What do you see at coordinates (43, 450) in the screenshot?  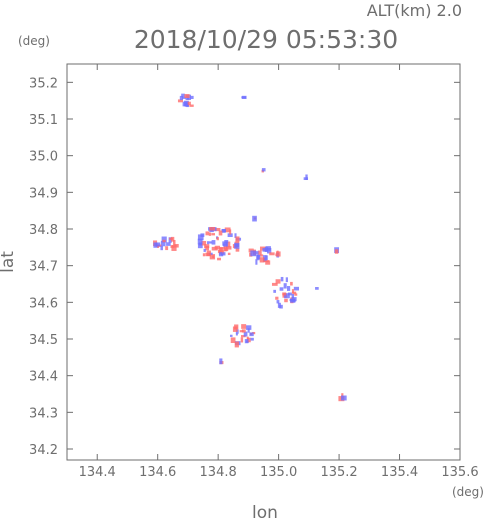 I see `y-tick-label: 34.2` at bounding box center [43, 450].